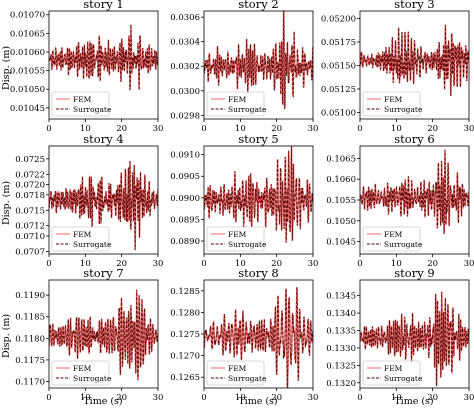 Image resolution: width=474 pixels, height=408 pixels. Describe the element at coordinates (30, 296) in the screenshot. I see `y-tick-label: 0.1190` at that location.